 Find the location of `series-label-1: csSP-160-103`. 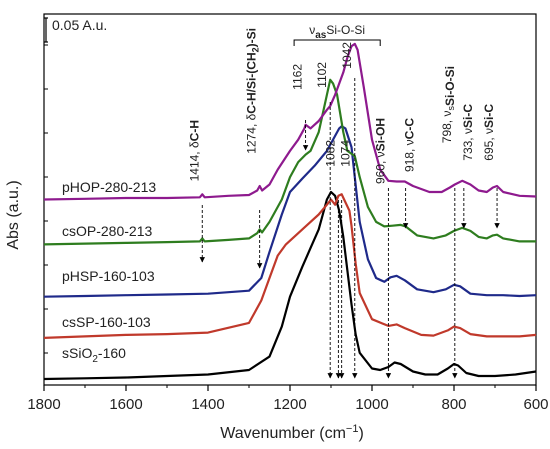

series-label-1: csSP-160-103 is located at coordinates (106, 322).